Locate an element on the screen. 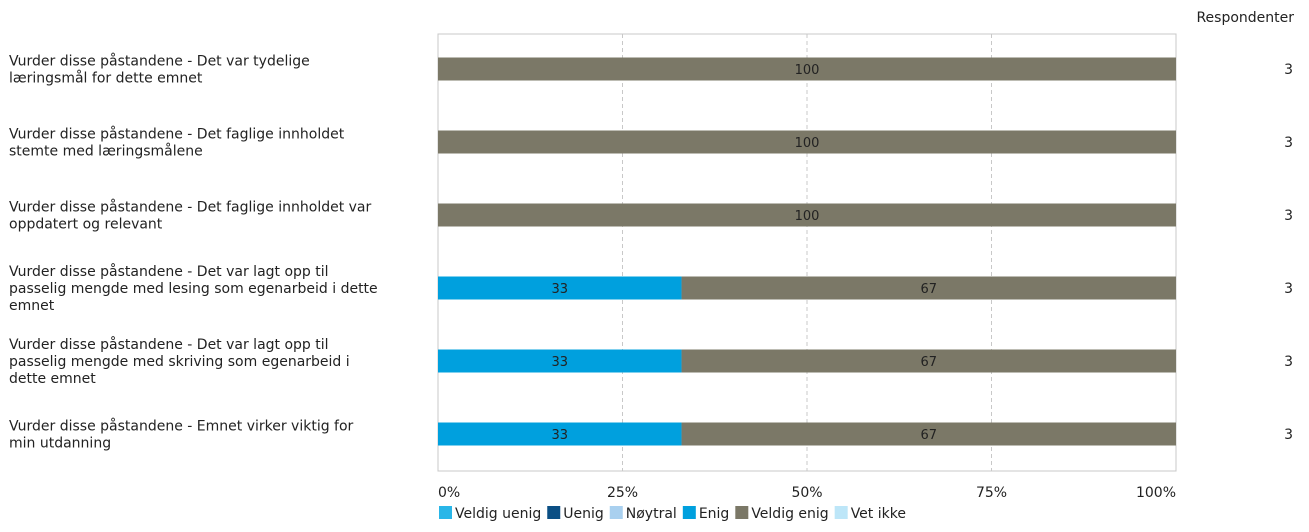 Image resolution: width=1309 pixels, height=532 pixels. legend-label: Uenig is located at coordinates (583, 514).